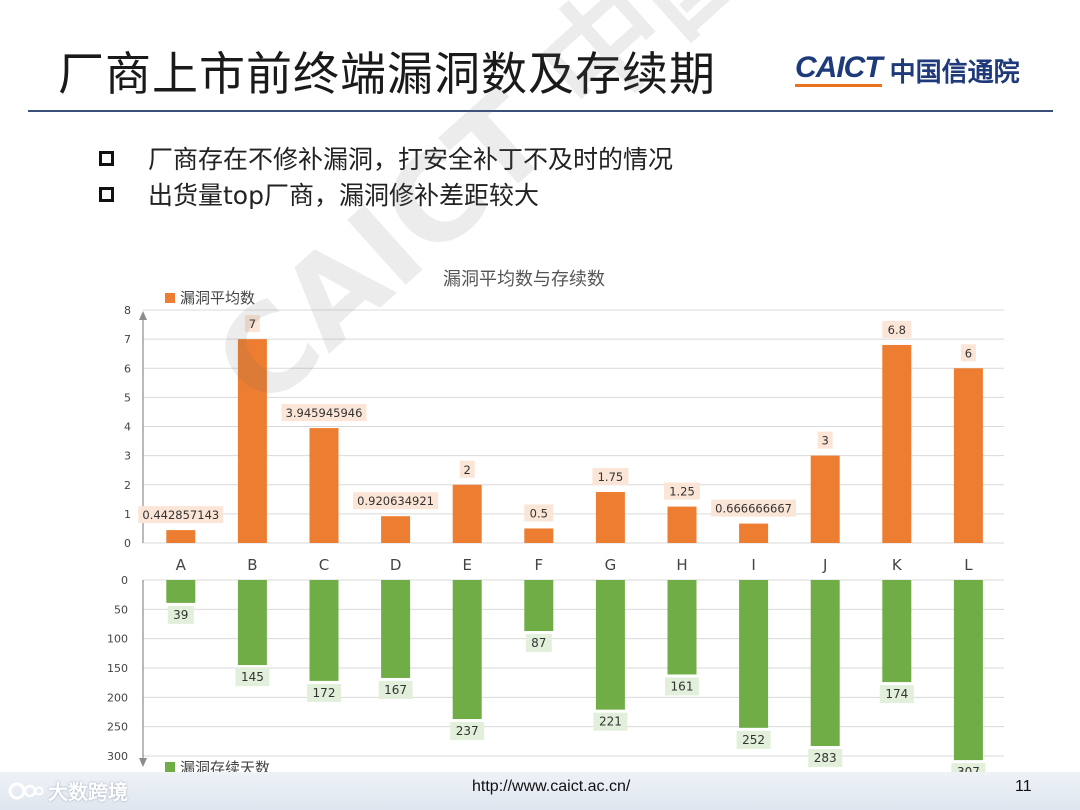 Image resolution: width=1080 pixels, height=810 pixels. What do you see at coordinates (143, 762) in the screenshot?
I see `axis-arrow-down-icon` at bounding box center [143, 762].